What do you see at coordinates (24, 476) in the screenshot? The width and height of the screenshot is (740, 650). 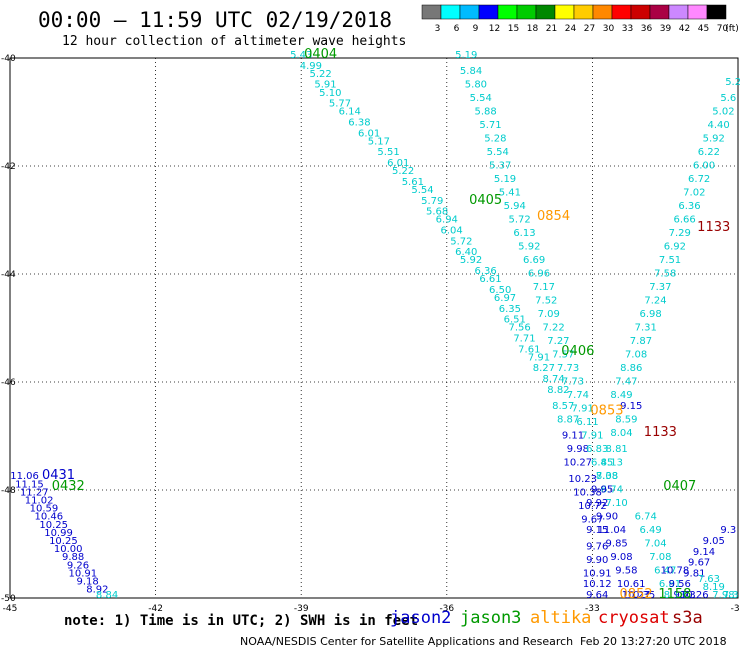 I see `wave-height-point: 11.06` at bounding box center [24, 476].